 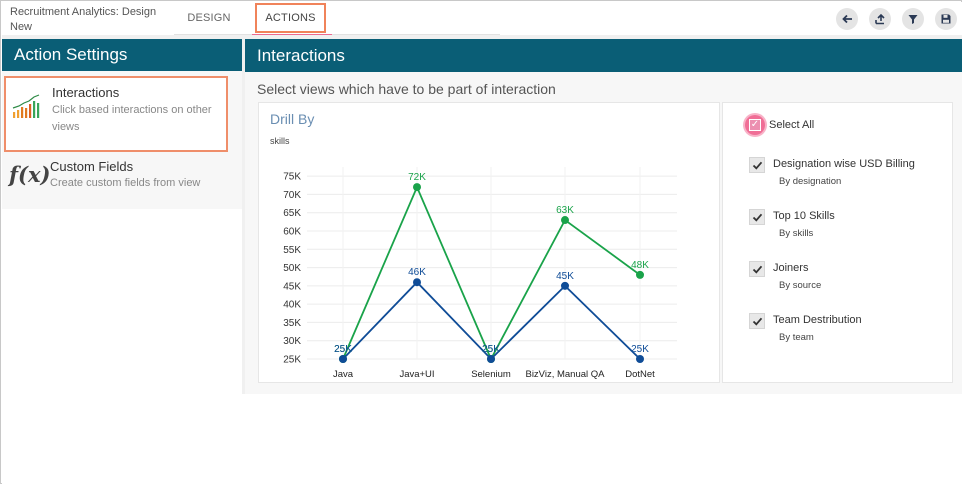 I want to click on fx-icon: f(x), so click(x=30, y=174).